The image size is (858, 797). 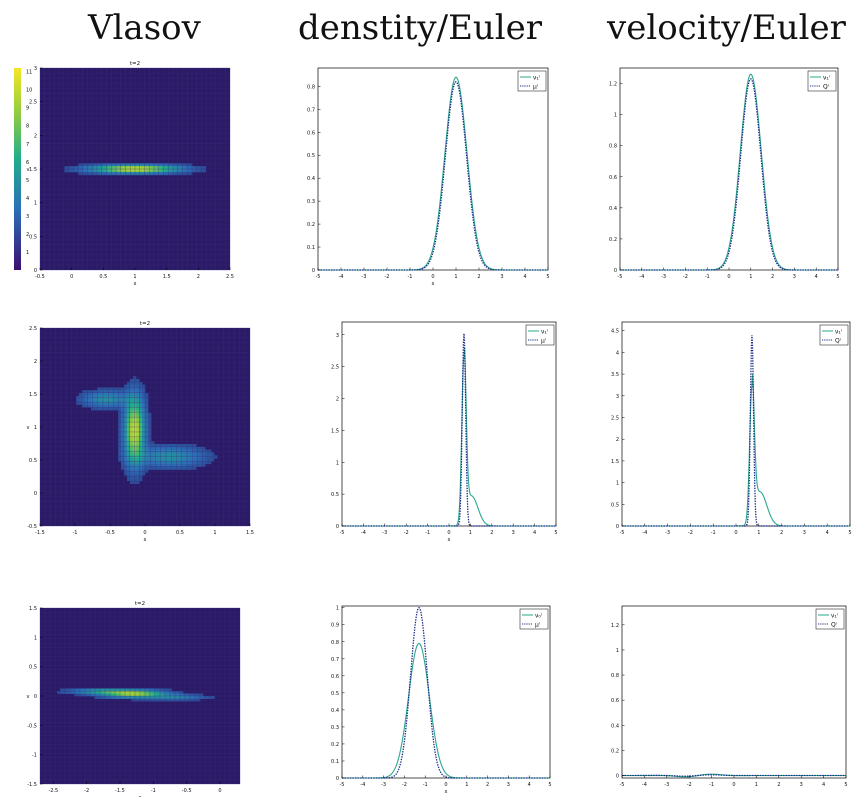 I want to click on x-tick-label: 4, so click(x=524, y=277).